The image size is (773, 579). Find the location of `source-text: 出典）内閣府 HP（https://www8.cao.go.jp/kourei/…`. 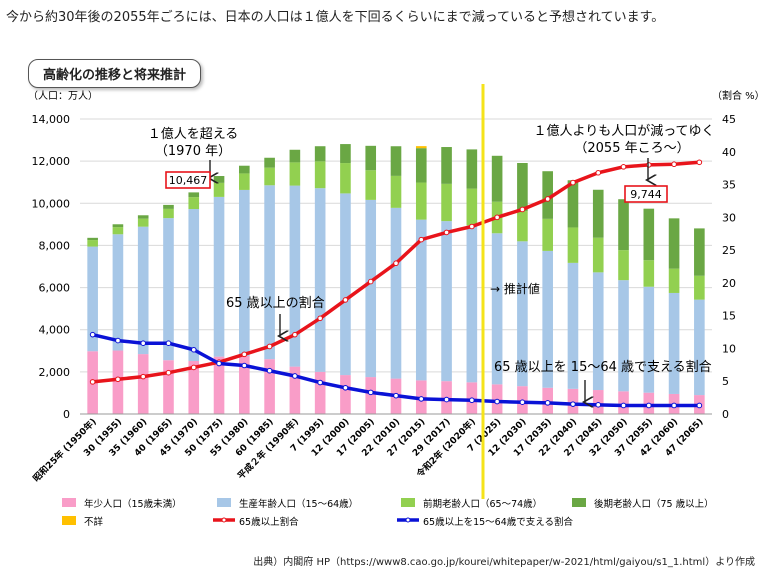

source-text: 出典）内閣府 HP（https://www8.cao.go.jp/kourei/… is located at coordinates (504, 562).